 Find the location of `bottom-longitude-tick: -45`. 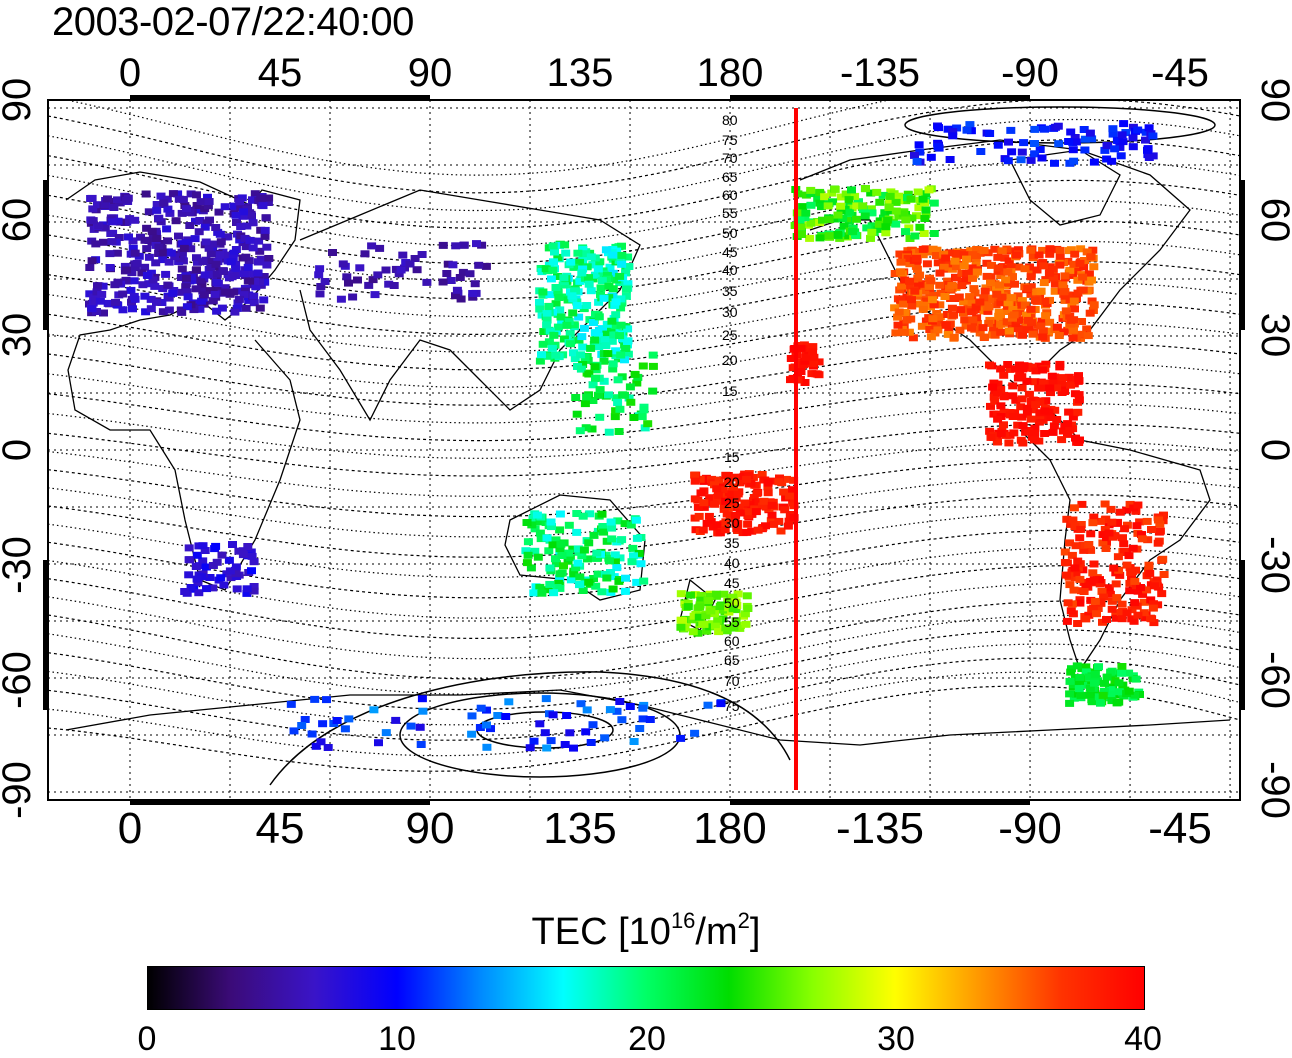

bottom-longitude-tick: -45 is located at coordinates (1180, 828).